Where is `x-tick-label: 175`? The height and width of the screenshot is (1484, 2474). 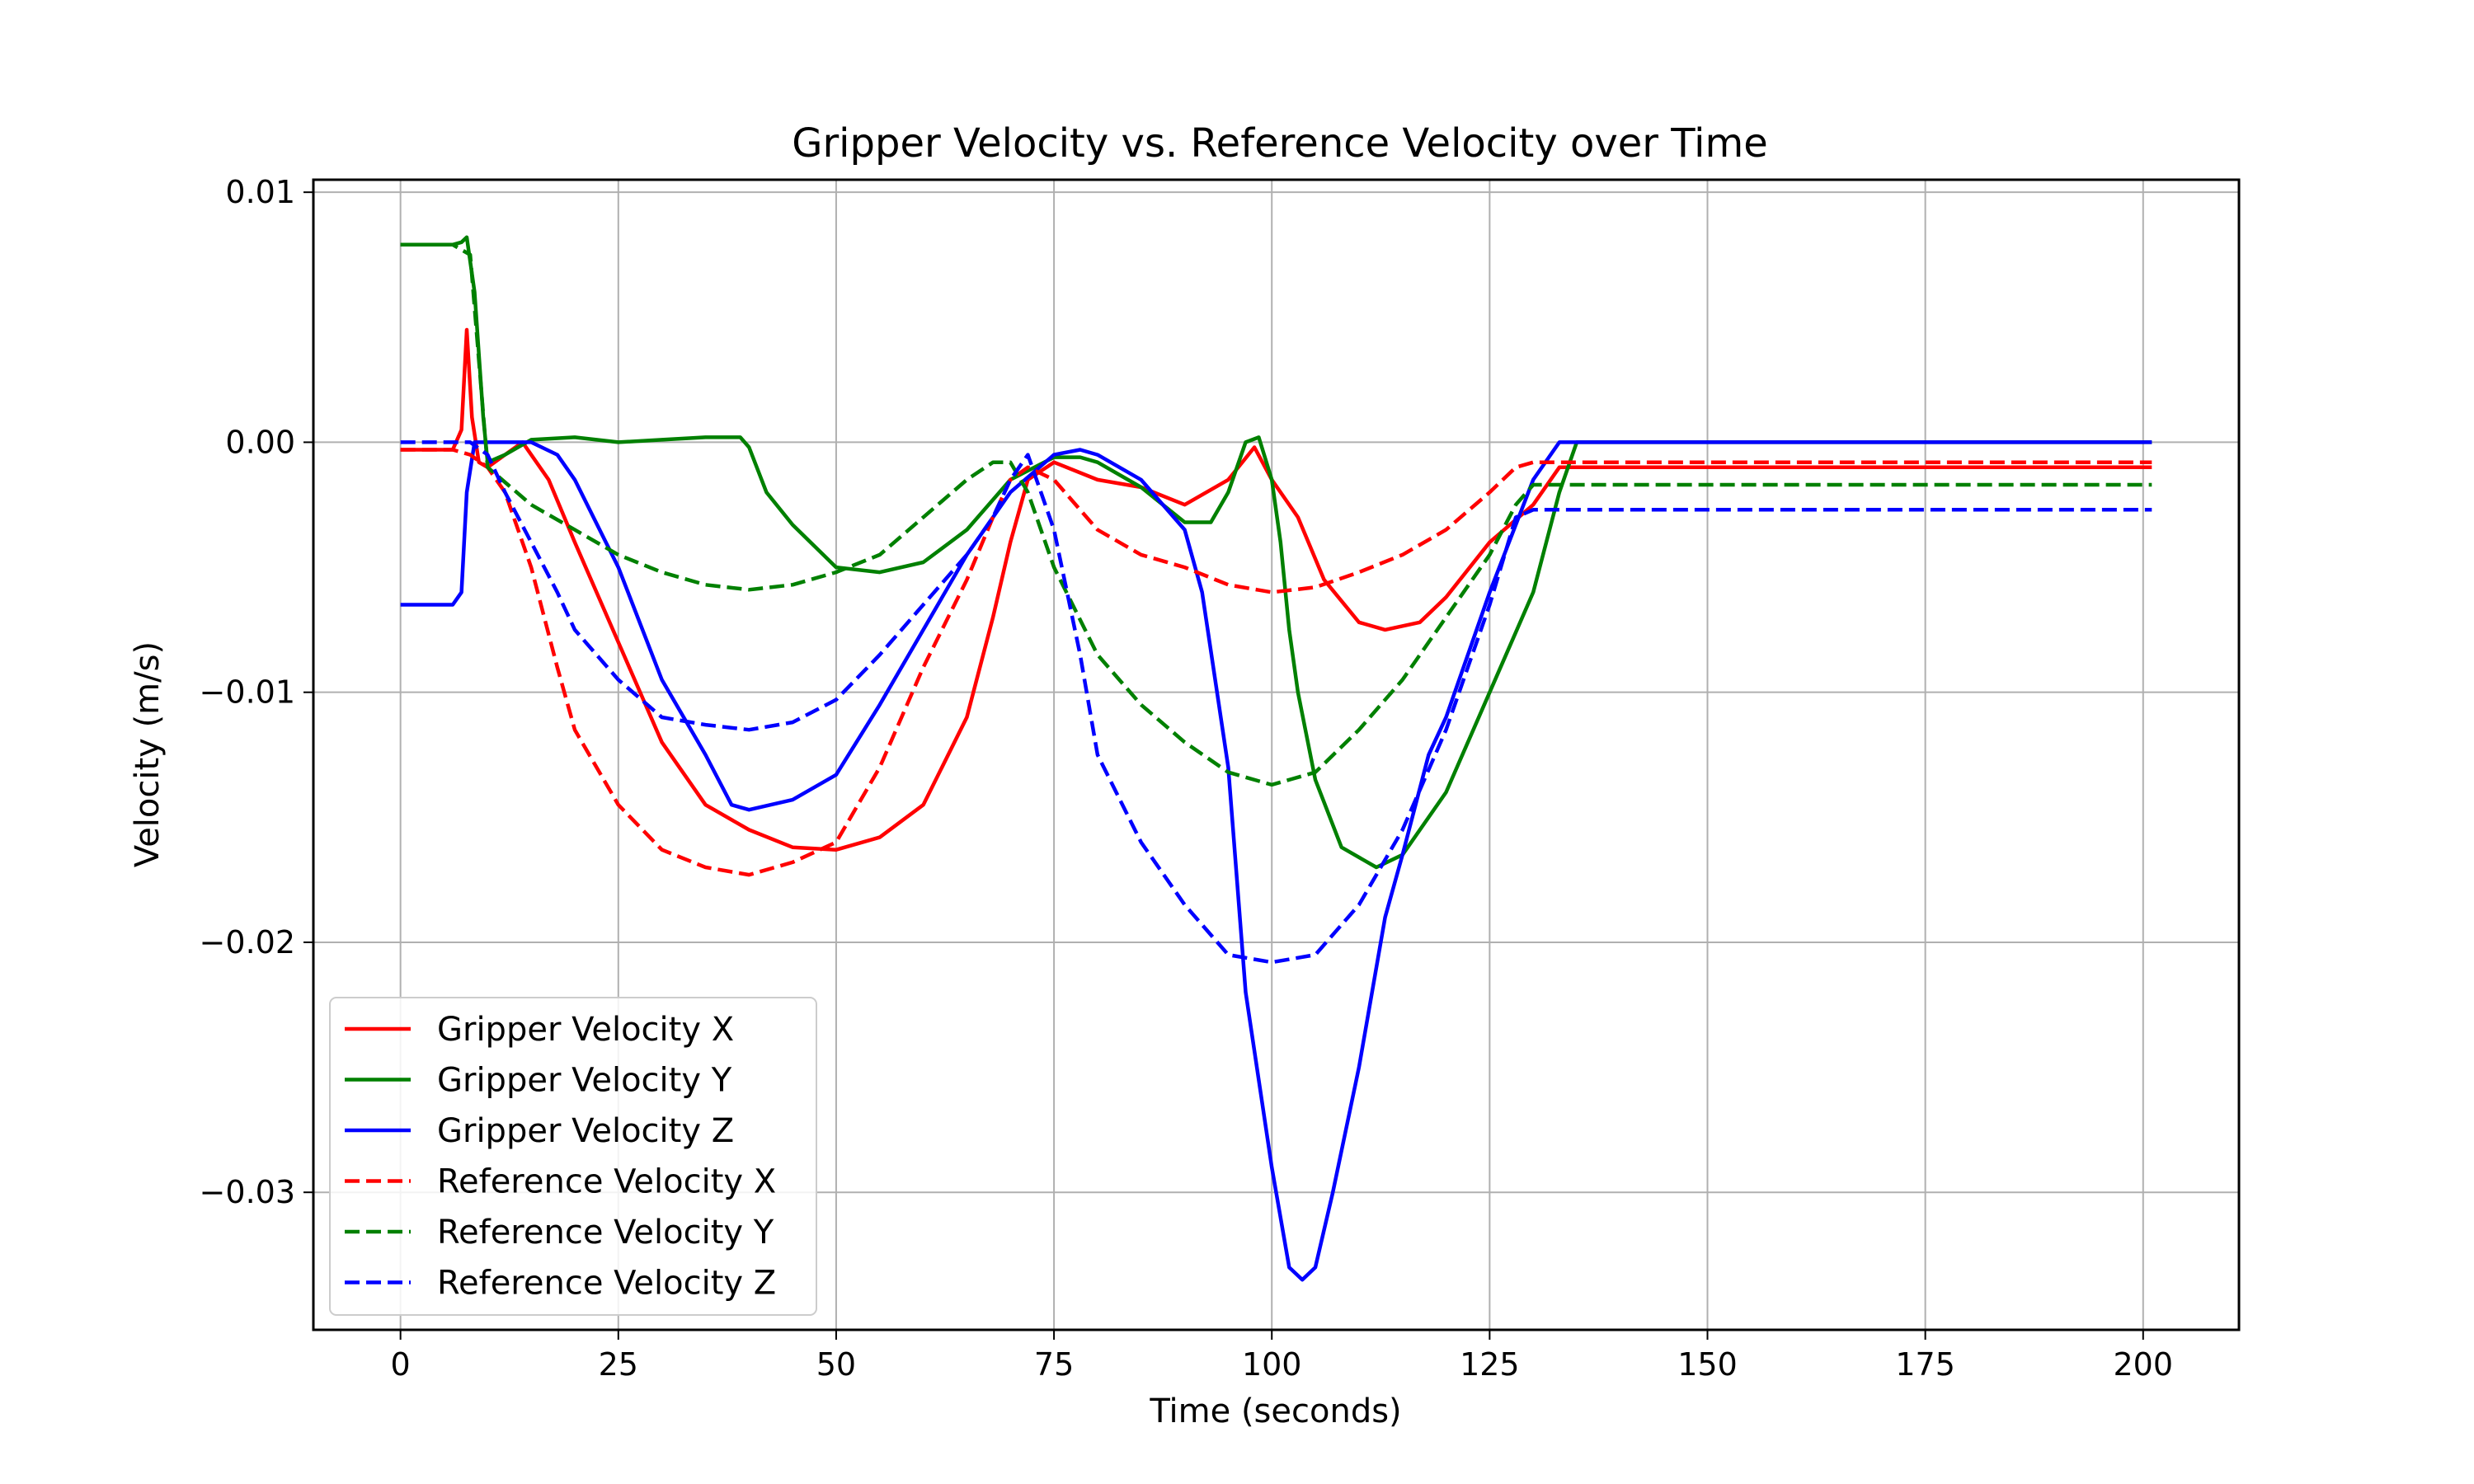
x-tick-label: 175 is located at coordinates (1925, 1364).